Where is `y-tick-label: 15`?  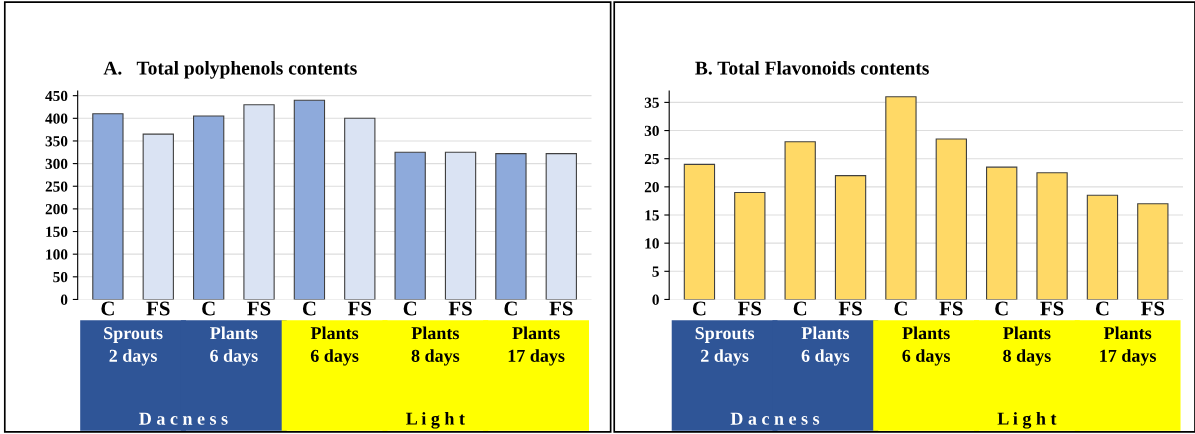 y-tick-label: 15 is located at coordinates (652, 215).